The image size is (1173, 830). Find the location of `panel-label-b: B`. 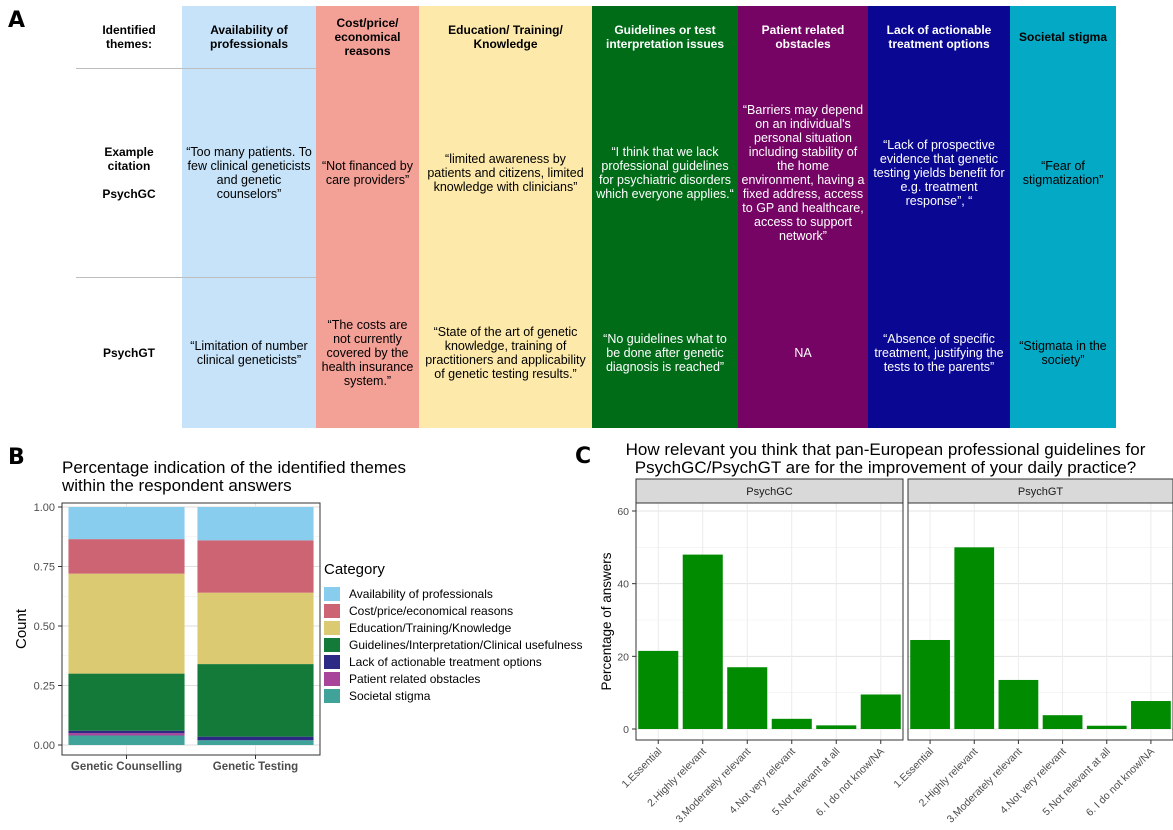

panel-label-b: B is located at coordinates (16, 457).